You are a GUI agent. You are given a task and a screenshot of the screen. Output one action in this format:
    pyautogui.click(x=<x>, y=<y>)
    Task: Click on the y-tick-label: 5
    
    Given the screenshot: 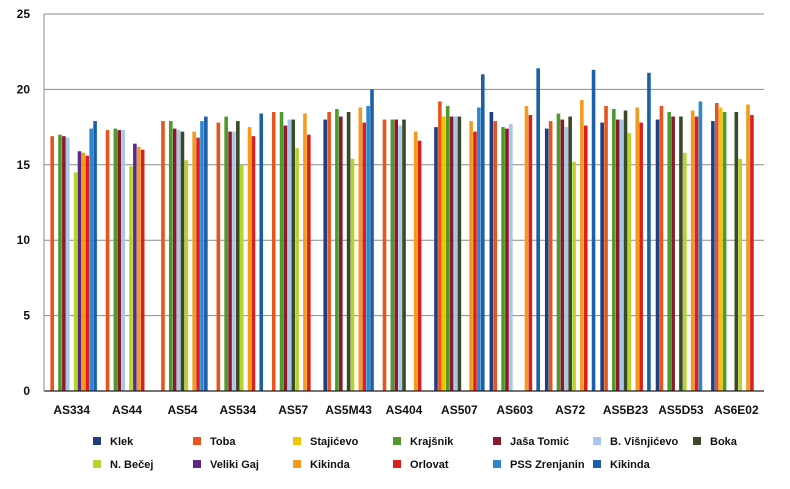 What is the action you would take?
    pyautogui.click(x=26, y=316)
    